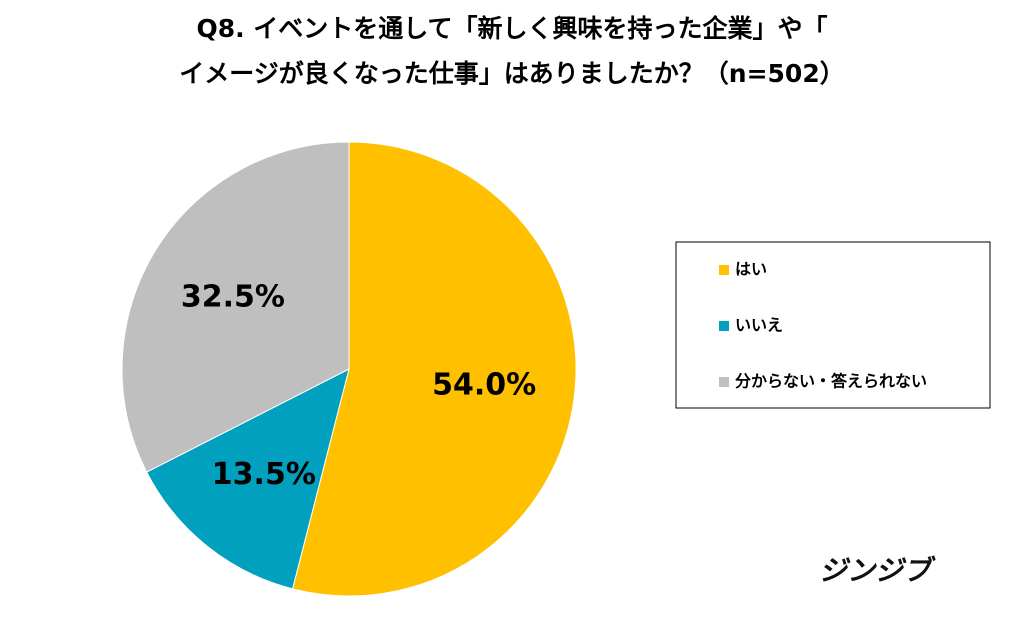 The height and width of the screenshot is (642, 1024). I want to click on logo: ジンジブ, so click(877, 570).